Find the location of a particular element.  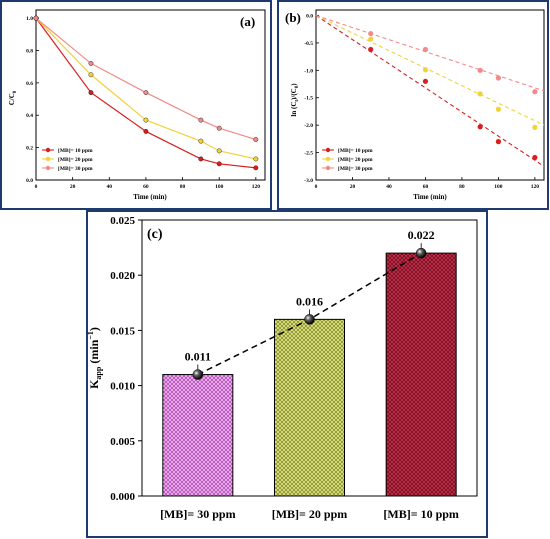

y-tick-label: 0.005 is located at coordinates (122, 442).